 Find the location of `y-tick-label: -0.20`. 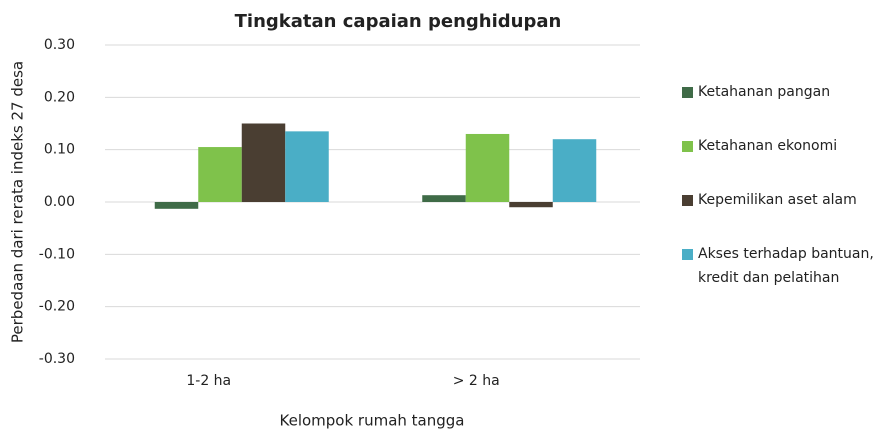

y-tick-label: -0.20 is located at coordinates (57, 307).